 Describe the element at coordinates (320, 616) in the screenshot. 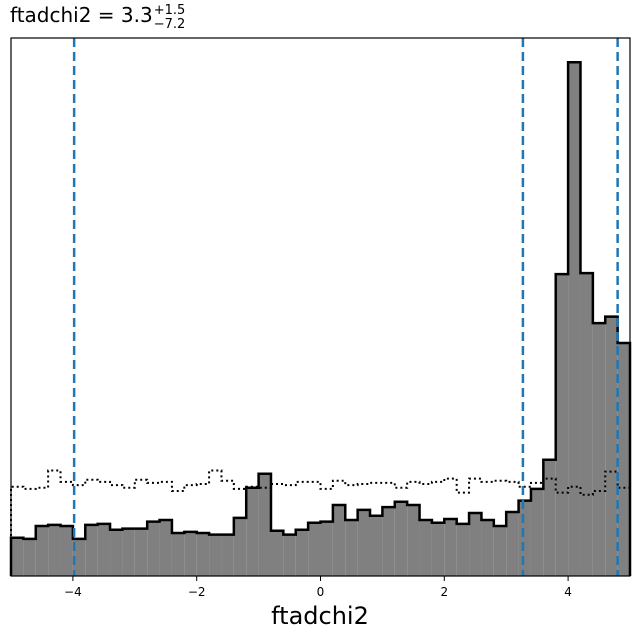

I see `x-axis-label: ftadchi2` at that location.